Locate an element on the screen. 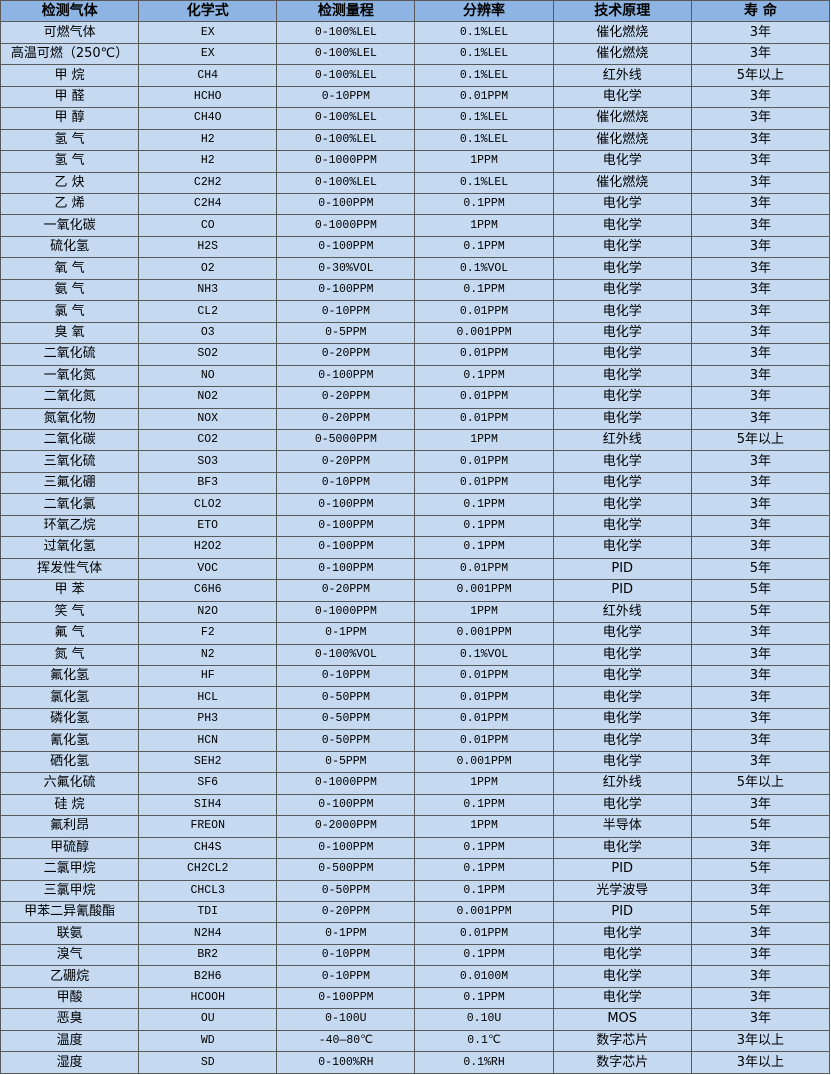 This screenshot has height=1075, width=831. cell-gas-name: 氟利昂 is located at coordinates (70, 826).